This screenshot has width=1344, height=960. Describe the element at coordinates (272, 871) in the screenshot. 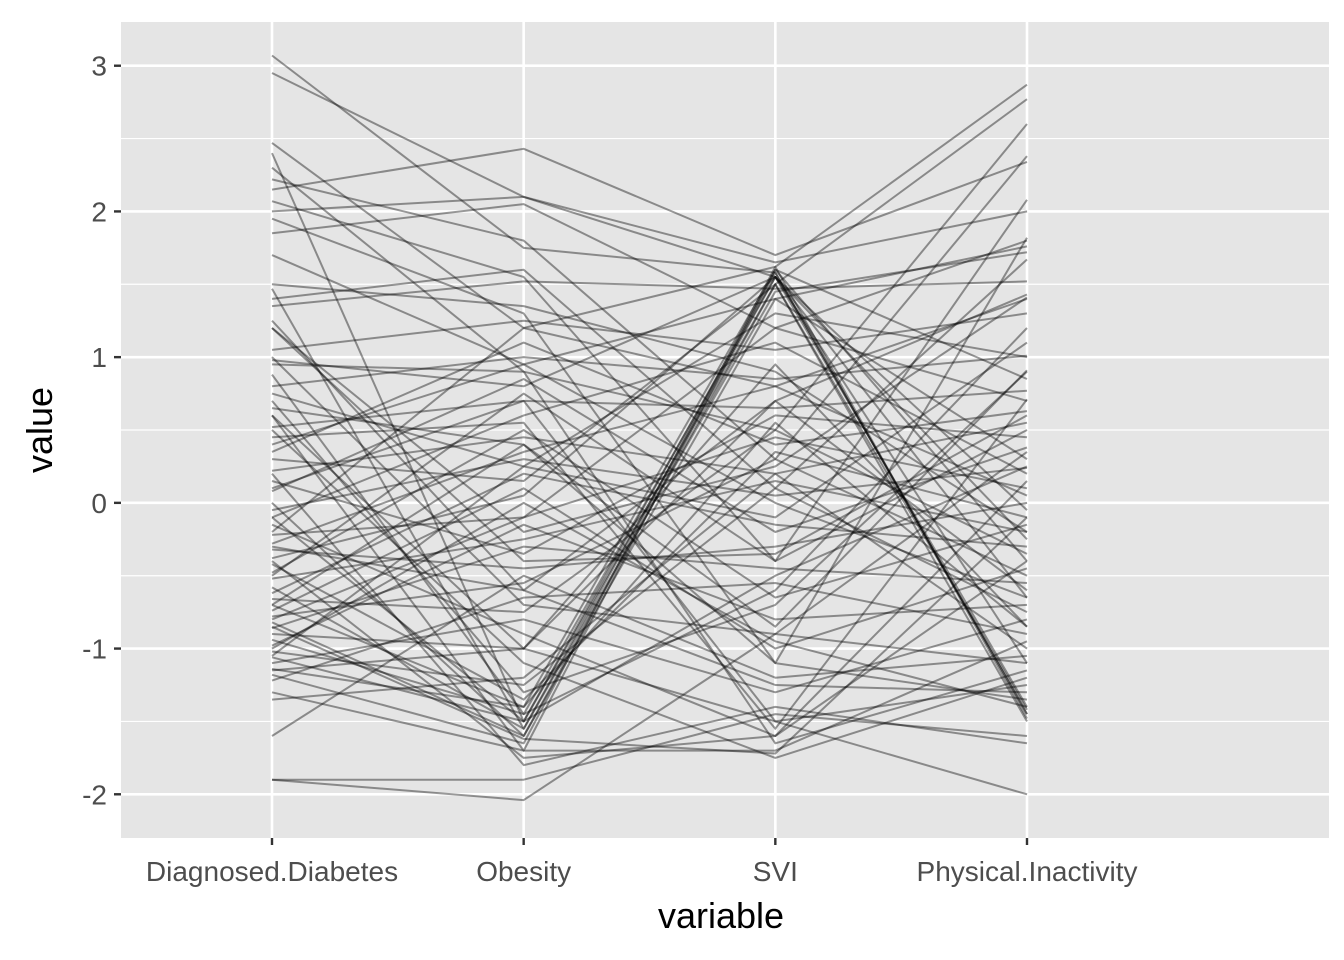

I see `x-tick-label: Diagnosed.Diabetes` at that location.